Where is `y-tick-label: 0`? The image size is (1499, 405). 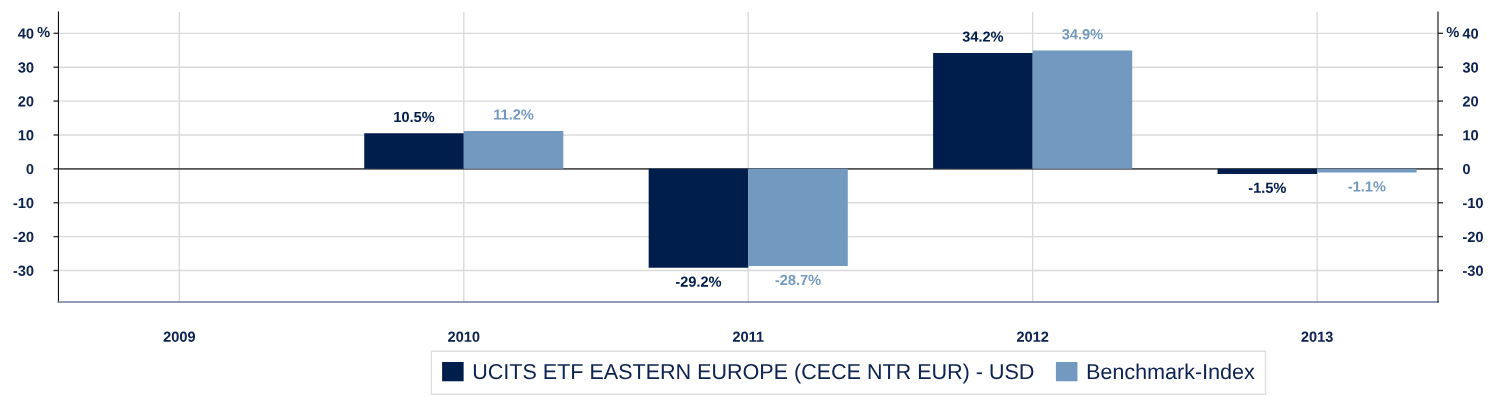 y-tick-label: 0 is located at coordinates (30, 169).